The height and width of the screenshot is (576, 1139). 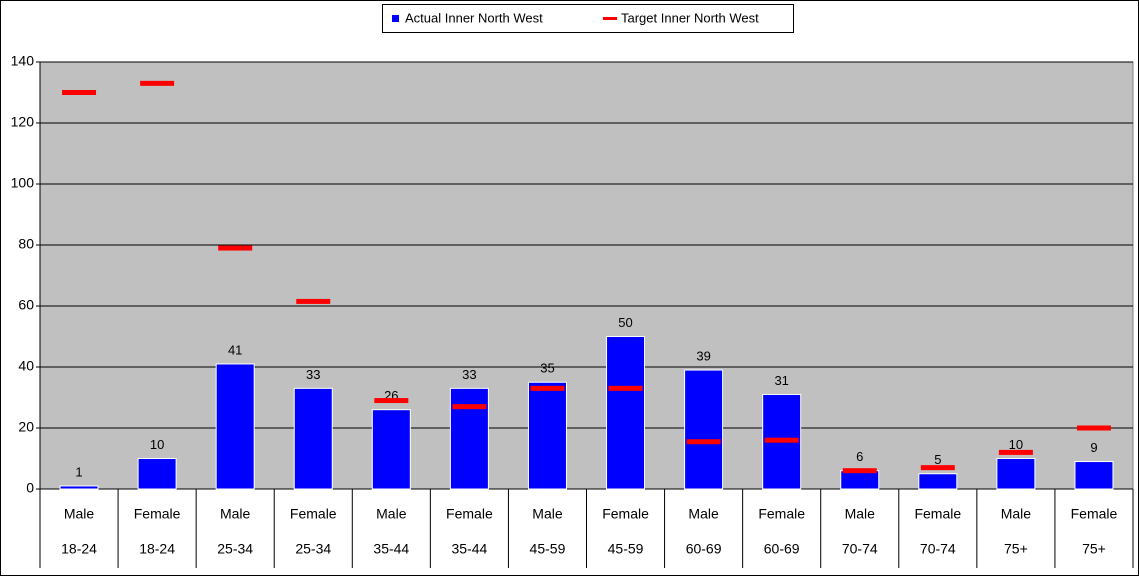 I want to click on data-label: 6, so click(x=859, y=456).